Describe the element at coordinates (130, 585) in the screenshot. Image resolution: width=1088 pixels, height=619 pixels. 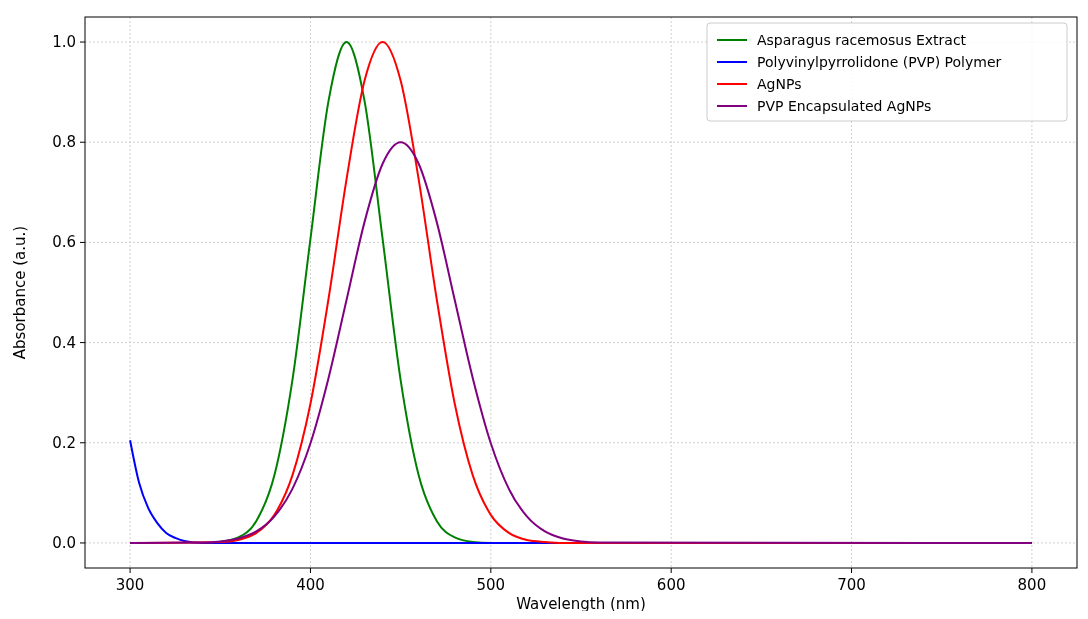
I see `x-tick-label: 300` at that location.